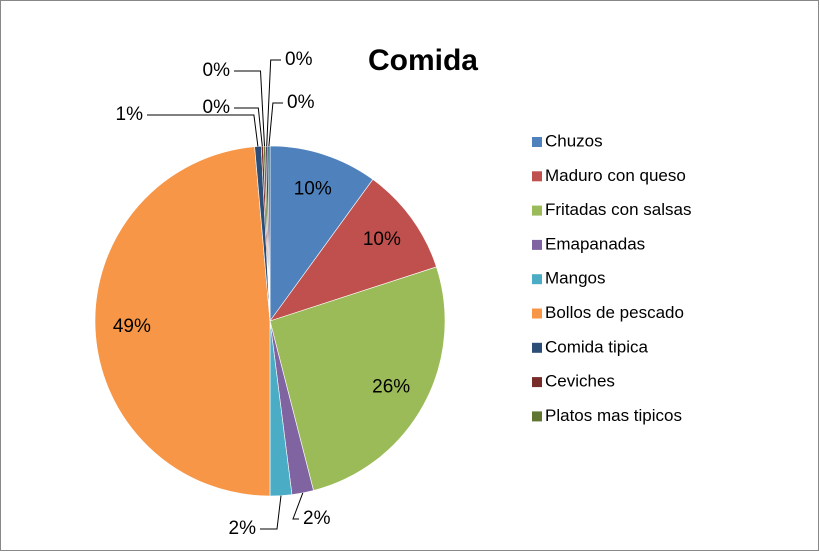  I want to click on legend-label: Chuzos, so click(574, 140).